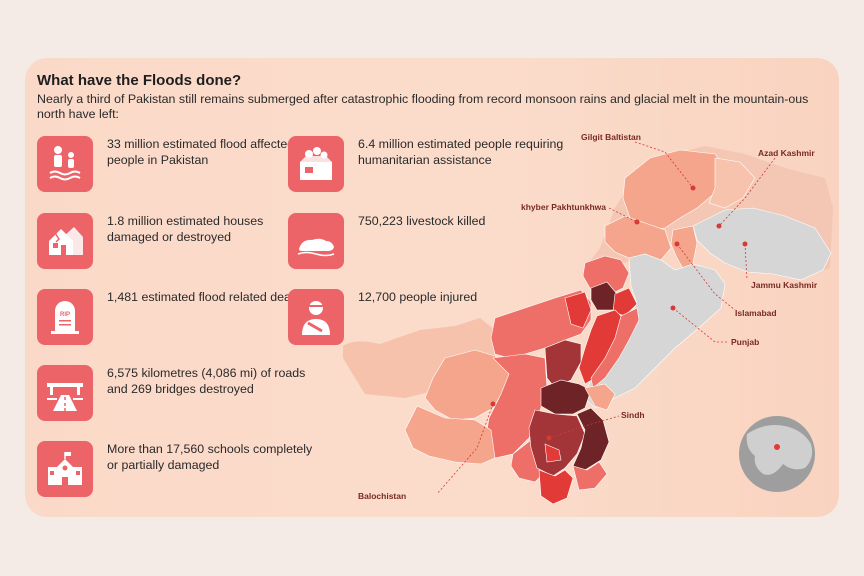  Describe the element at coordinates (578, 310) in the screenshot. I see `map-region-balochistan-northeast` at that location.